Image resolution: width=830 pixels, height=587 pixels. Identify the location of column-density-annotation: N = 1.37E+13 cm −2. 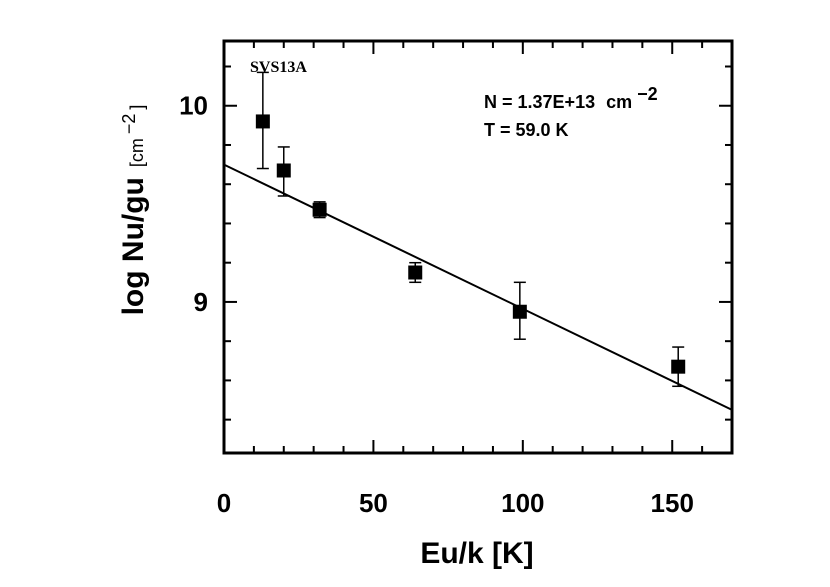
(571, 98).